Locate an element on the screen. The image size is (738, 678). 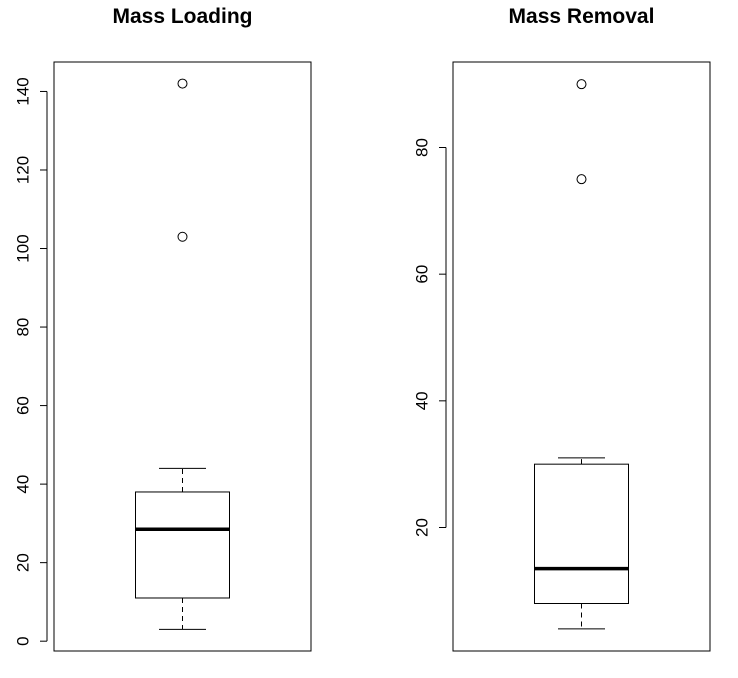
y-tick-label: 100 is located at coordinates (22, 248).